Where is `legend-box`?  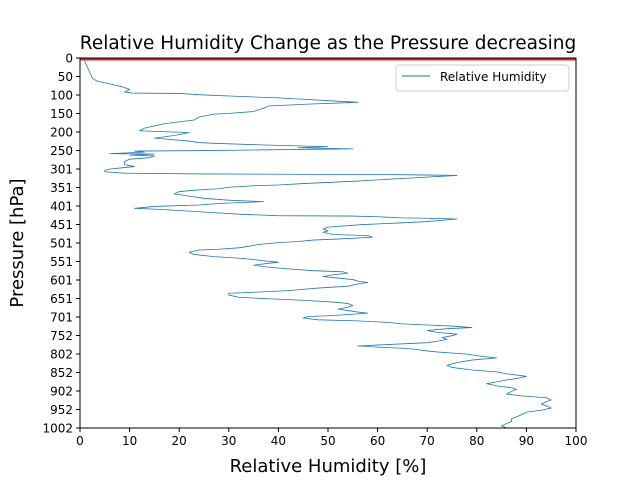 legend-box is located at coordinates (482, 78).